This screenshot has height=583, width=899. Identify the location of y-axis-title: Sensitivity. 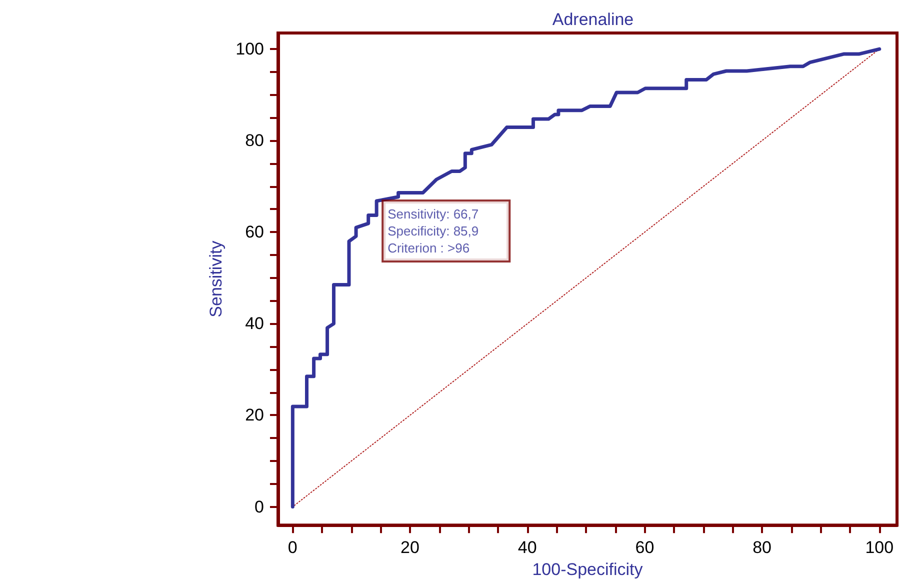
(216, 279).